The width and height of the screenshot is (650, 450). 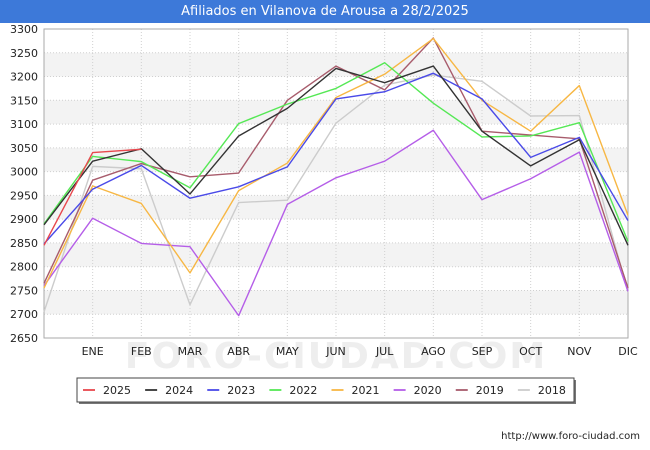 I want to click on x-tick-label: OCT, so click(x=530, y=351).